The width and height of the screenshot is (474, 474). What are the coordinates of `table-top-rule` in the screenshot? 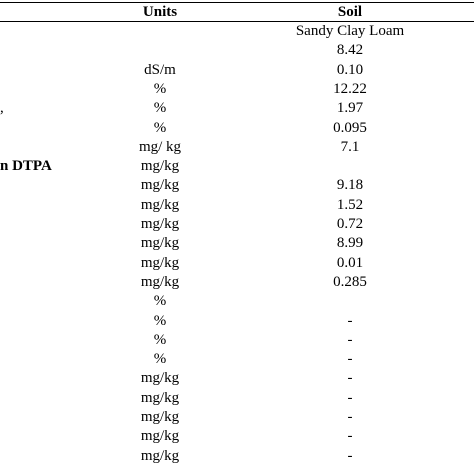 It's located at (237, 2).